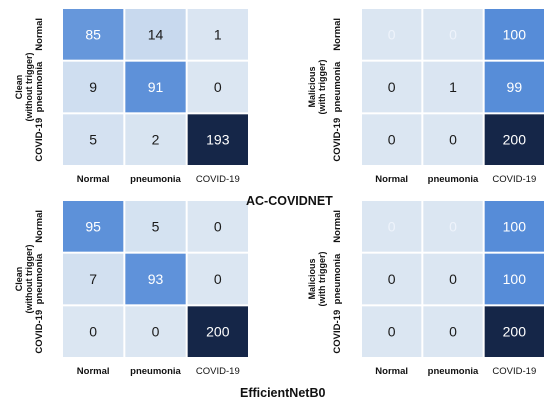 The height and width of the screenshot is (403, 550). I want to click on cell-value-label: 9, so click(93, 87).